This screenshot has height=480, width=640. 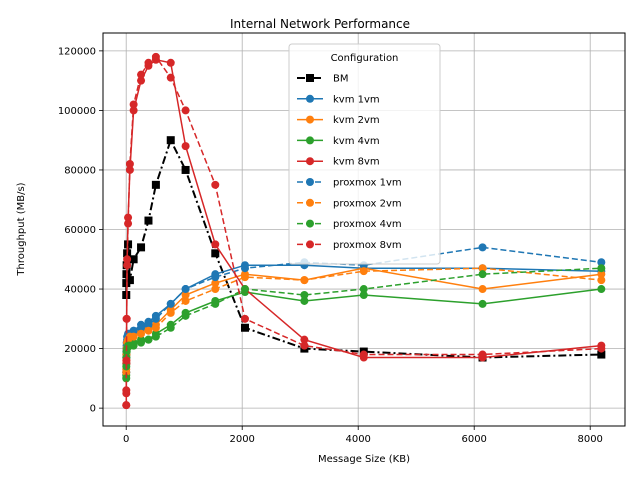 What do you see at coordinates (21, 229) in the screenshot?
I see `y-axis-label: Throughput (MB/s)` at bounding box center [21, 229].